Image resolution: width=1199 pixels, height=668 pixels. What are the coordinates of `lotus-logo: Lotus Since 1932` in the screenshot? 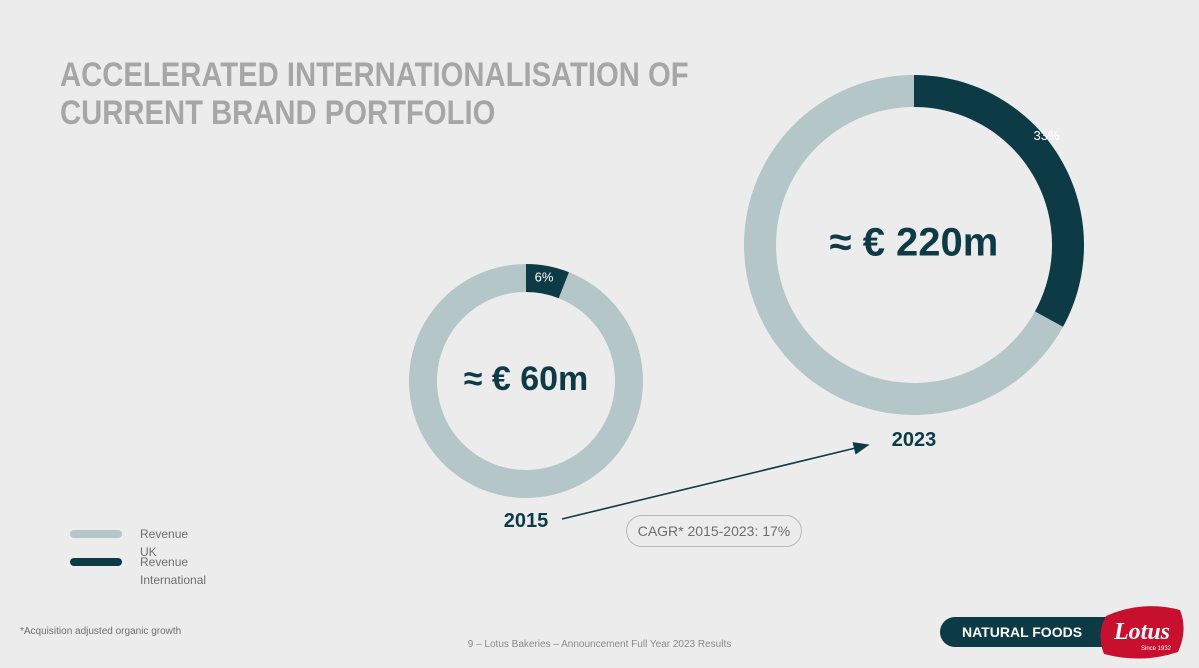 It's located at (1142, 632).